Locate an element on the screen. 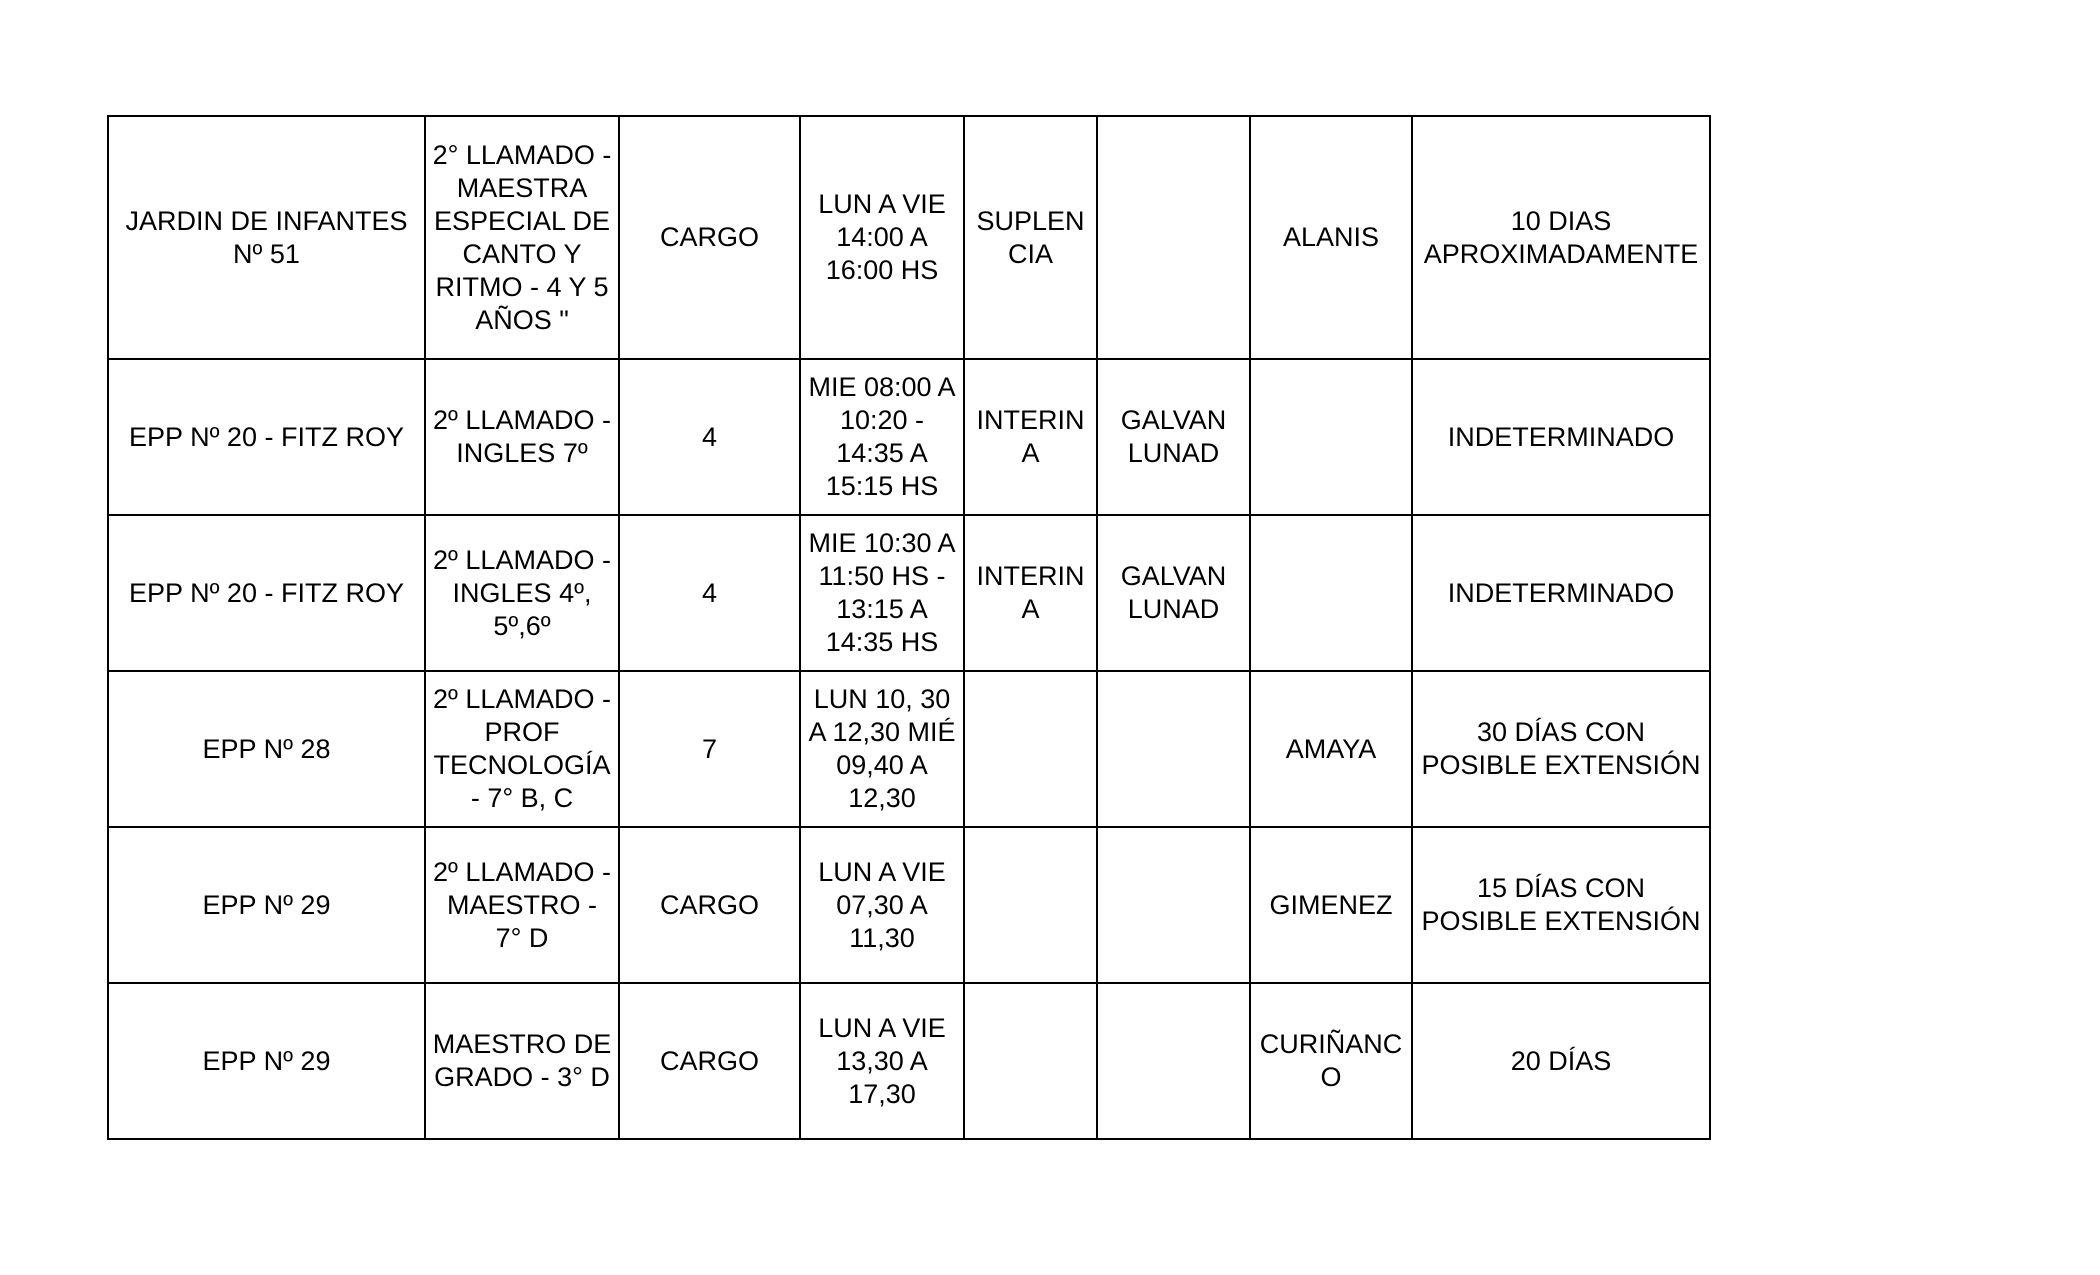 This screenshot has width=2100, height=1275. cell-replaced-teacher: AMAYA is located at coordinates (1331, 749).